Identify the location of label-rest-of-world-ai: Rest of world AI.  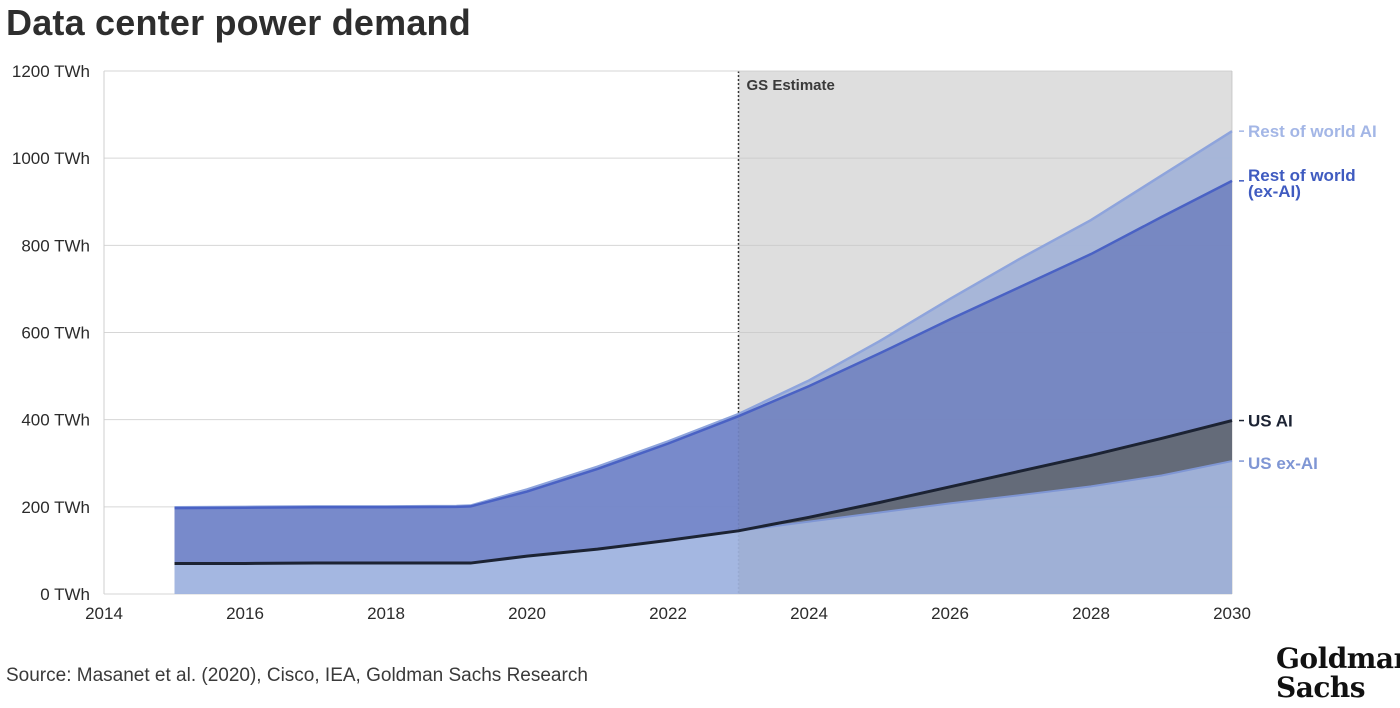
(1312, 131).